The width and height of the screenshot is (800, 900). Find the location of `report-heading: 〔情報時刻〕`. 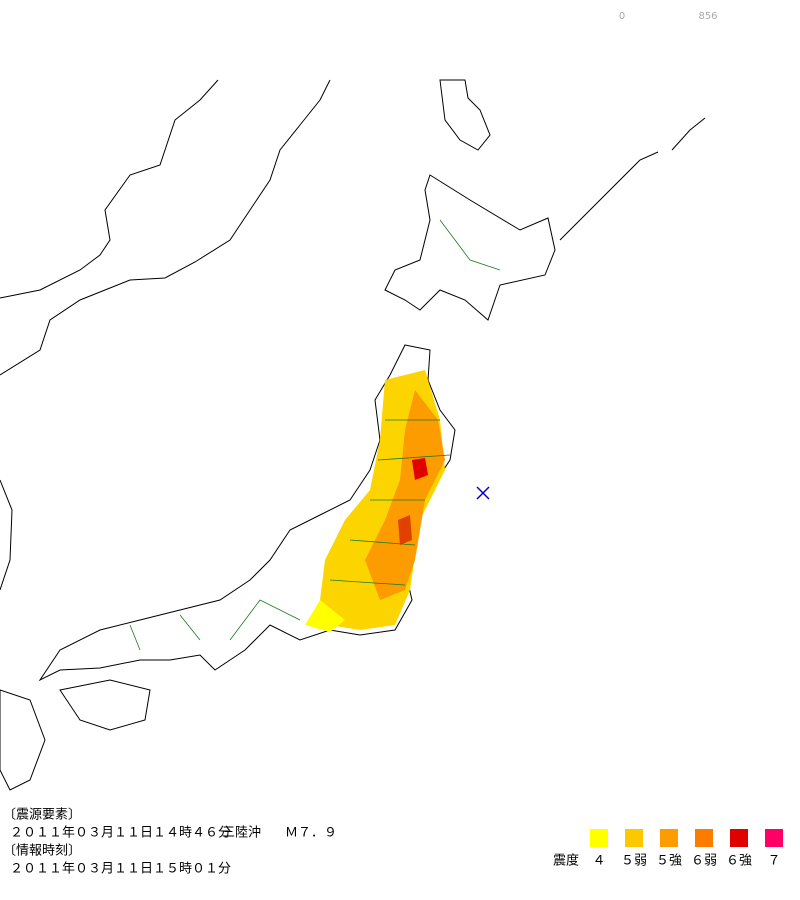

report-heading: 〔情報時刻〕 is located at coordinates (42, 851).